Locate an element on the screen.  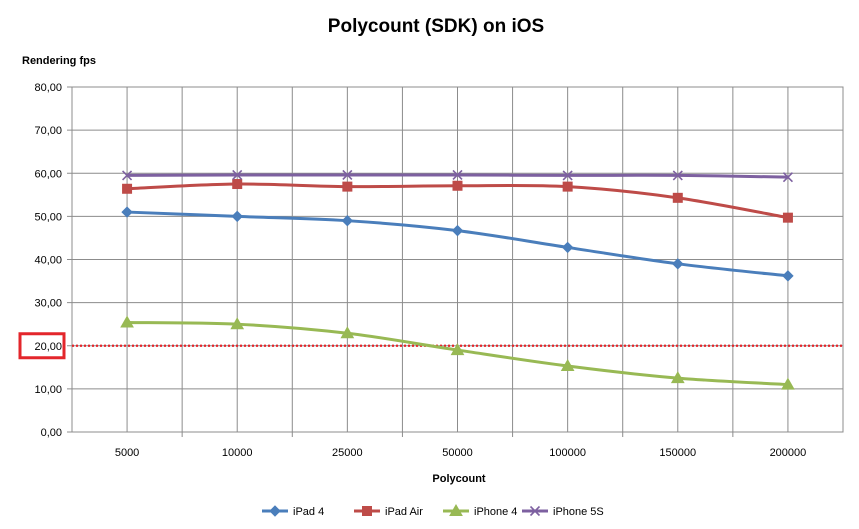
series-iphone-5s is located at coordinates (457, 176).